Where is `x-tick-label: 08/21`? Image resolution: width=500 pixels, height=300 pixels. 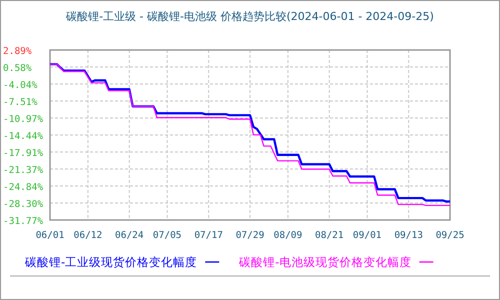
x-tick-label: 08/21 is located at coordinates (329, 235).